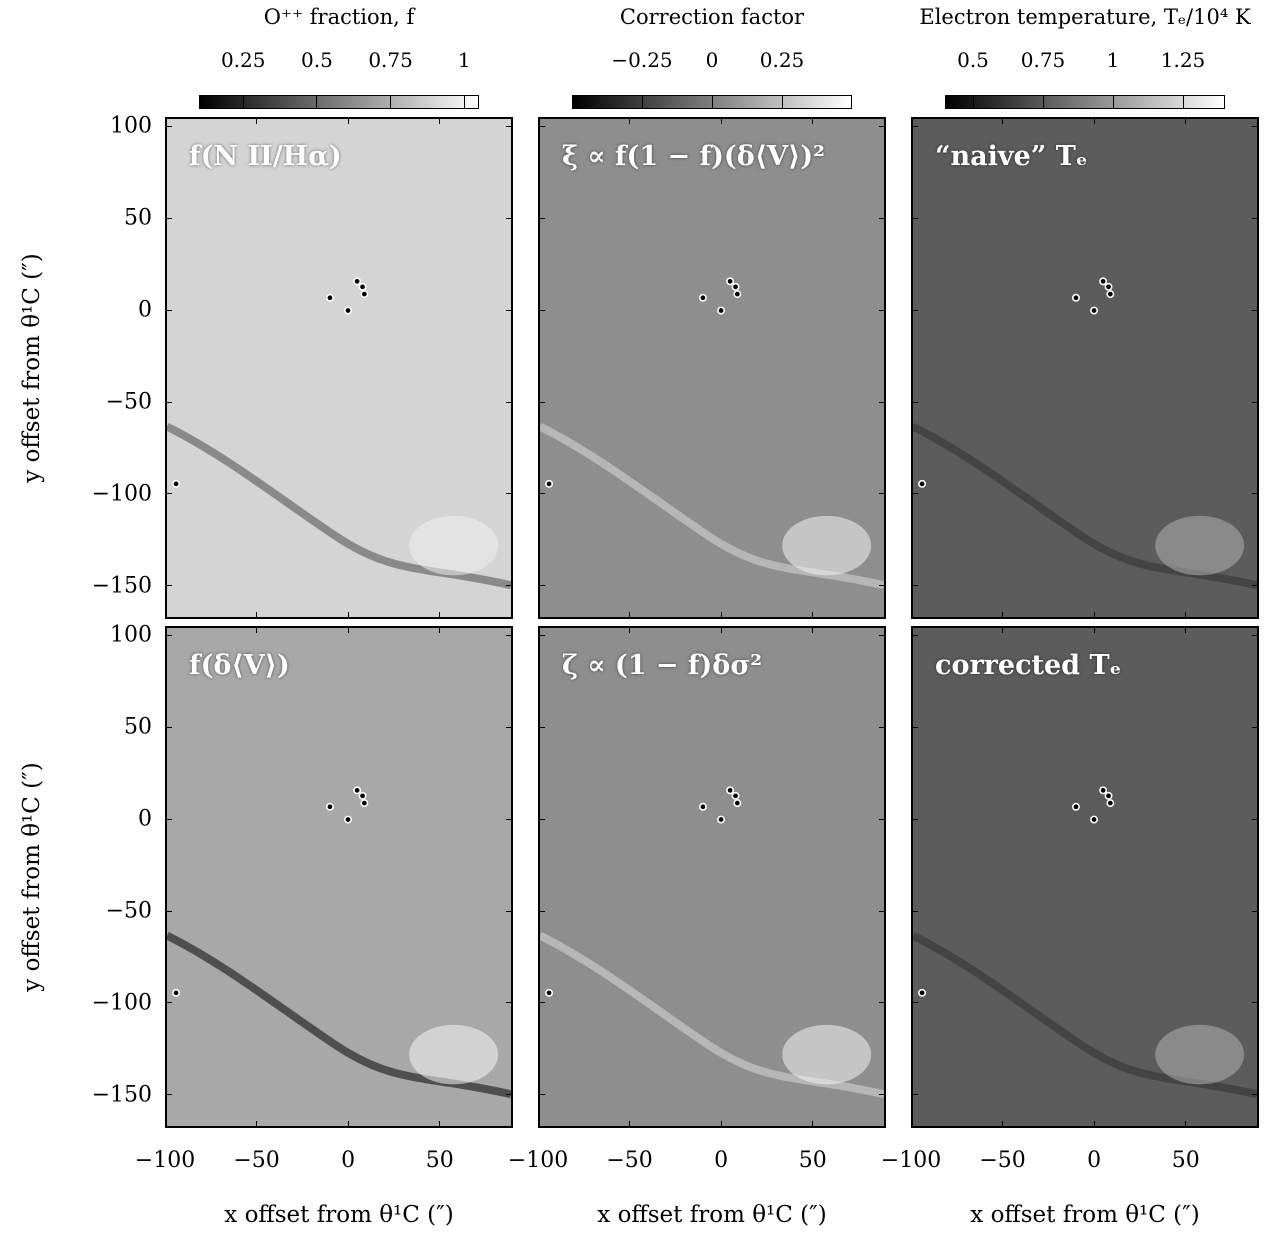 The width and height of the screenshot is (1285, 1238). Describe the element at coordinates (1085, 877) in the screenshot. I see `panel-image` at that location.